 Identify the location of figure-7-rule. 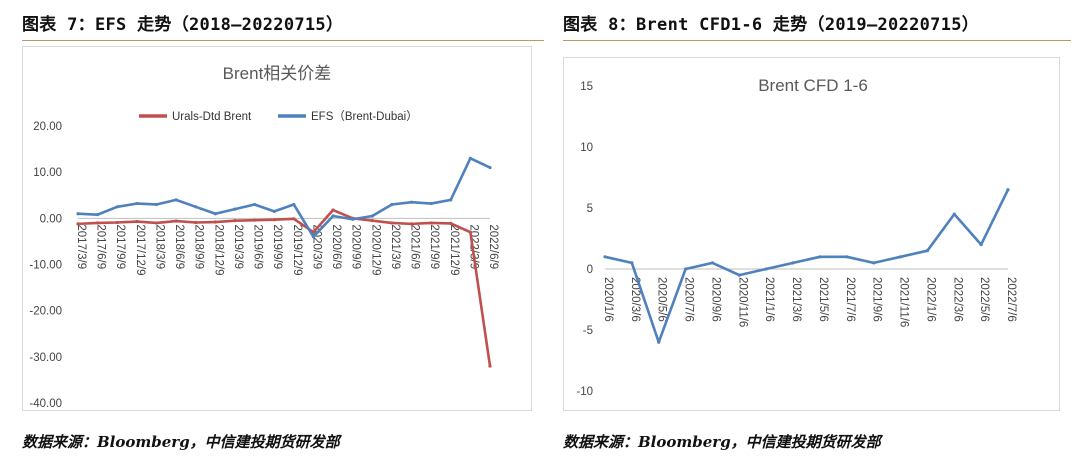
(283, 40).